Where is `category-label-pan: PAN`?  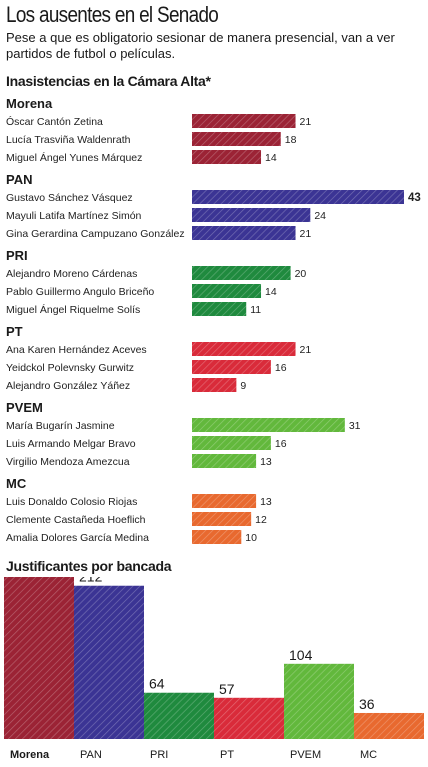 category-label-pan: PAN is located at coordinates (91, 755).